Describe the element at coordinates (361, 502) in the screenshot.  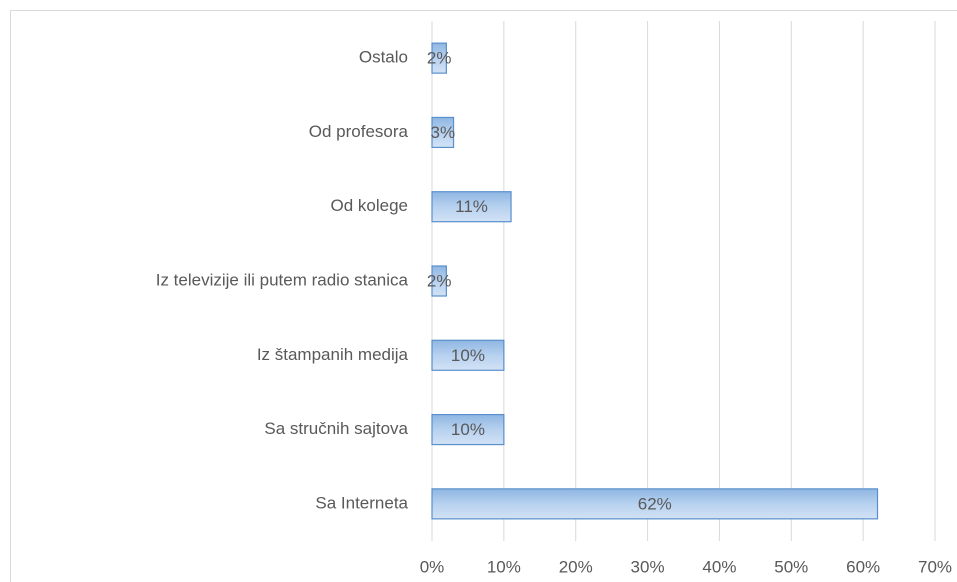
I see `y-tick-label: Sa Interneta` at that location.